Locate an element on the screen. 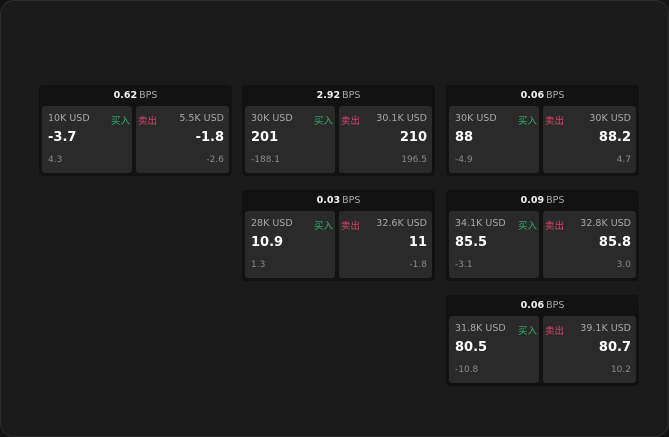  sell-panel: 卖出 32.6K USD 11 -1.8 is located at coordinates (385, 244).